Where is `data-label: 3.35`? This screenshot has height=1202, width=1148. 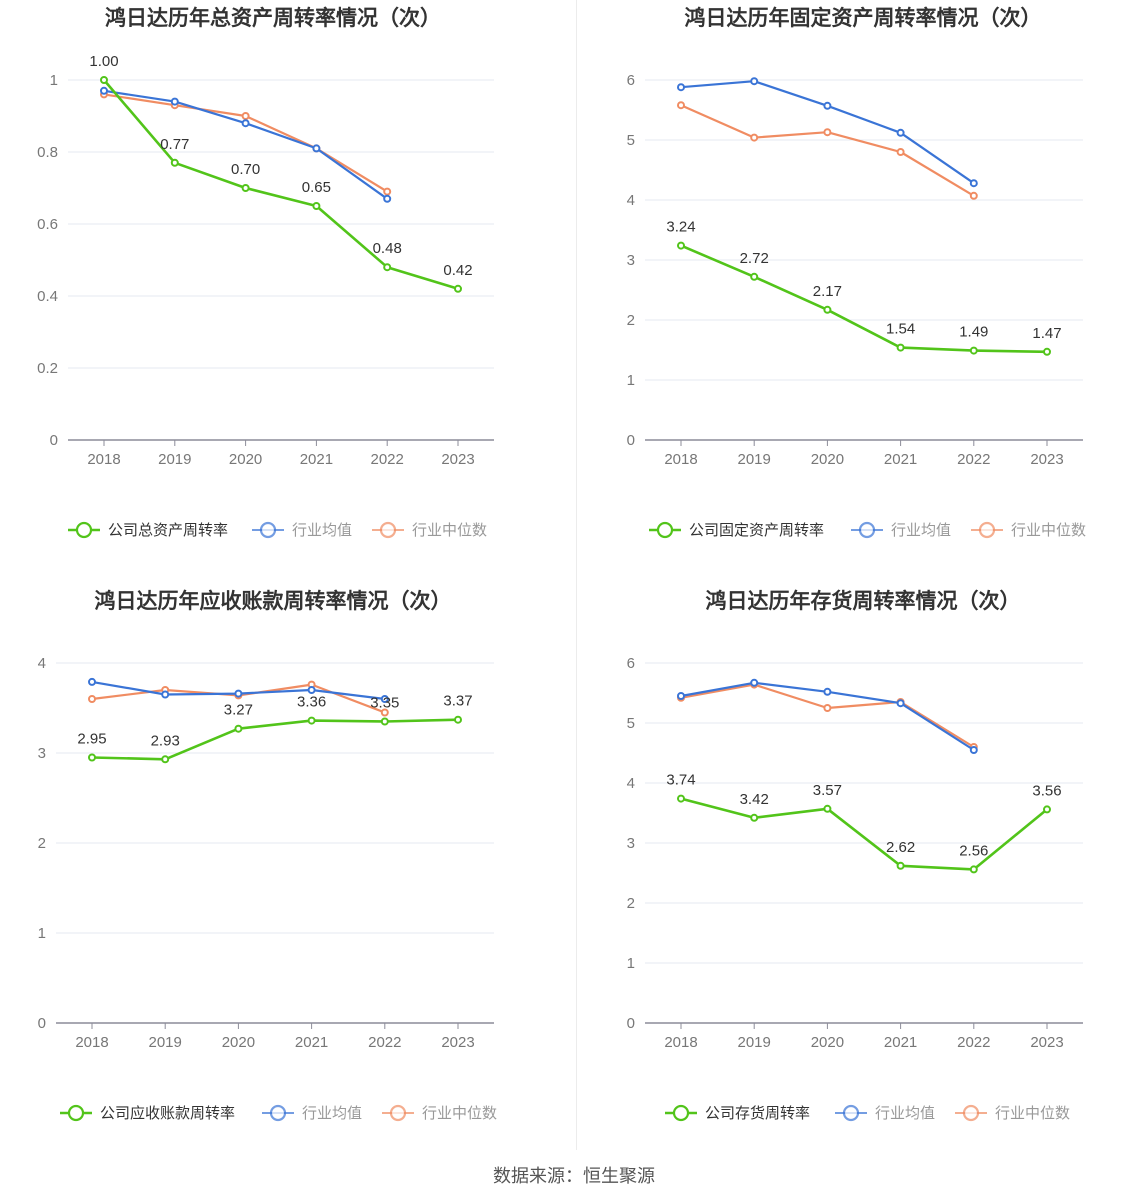 data-label: 3.35 is located at coordinates (384, 703).